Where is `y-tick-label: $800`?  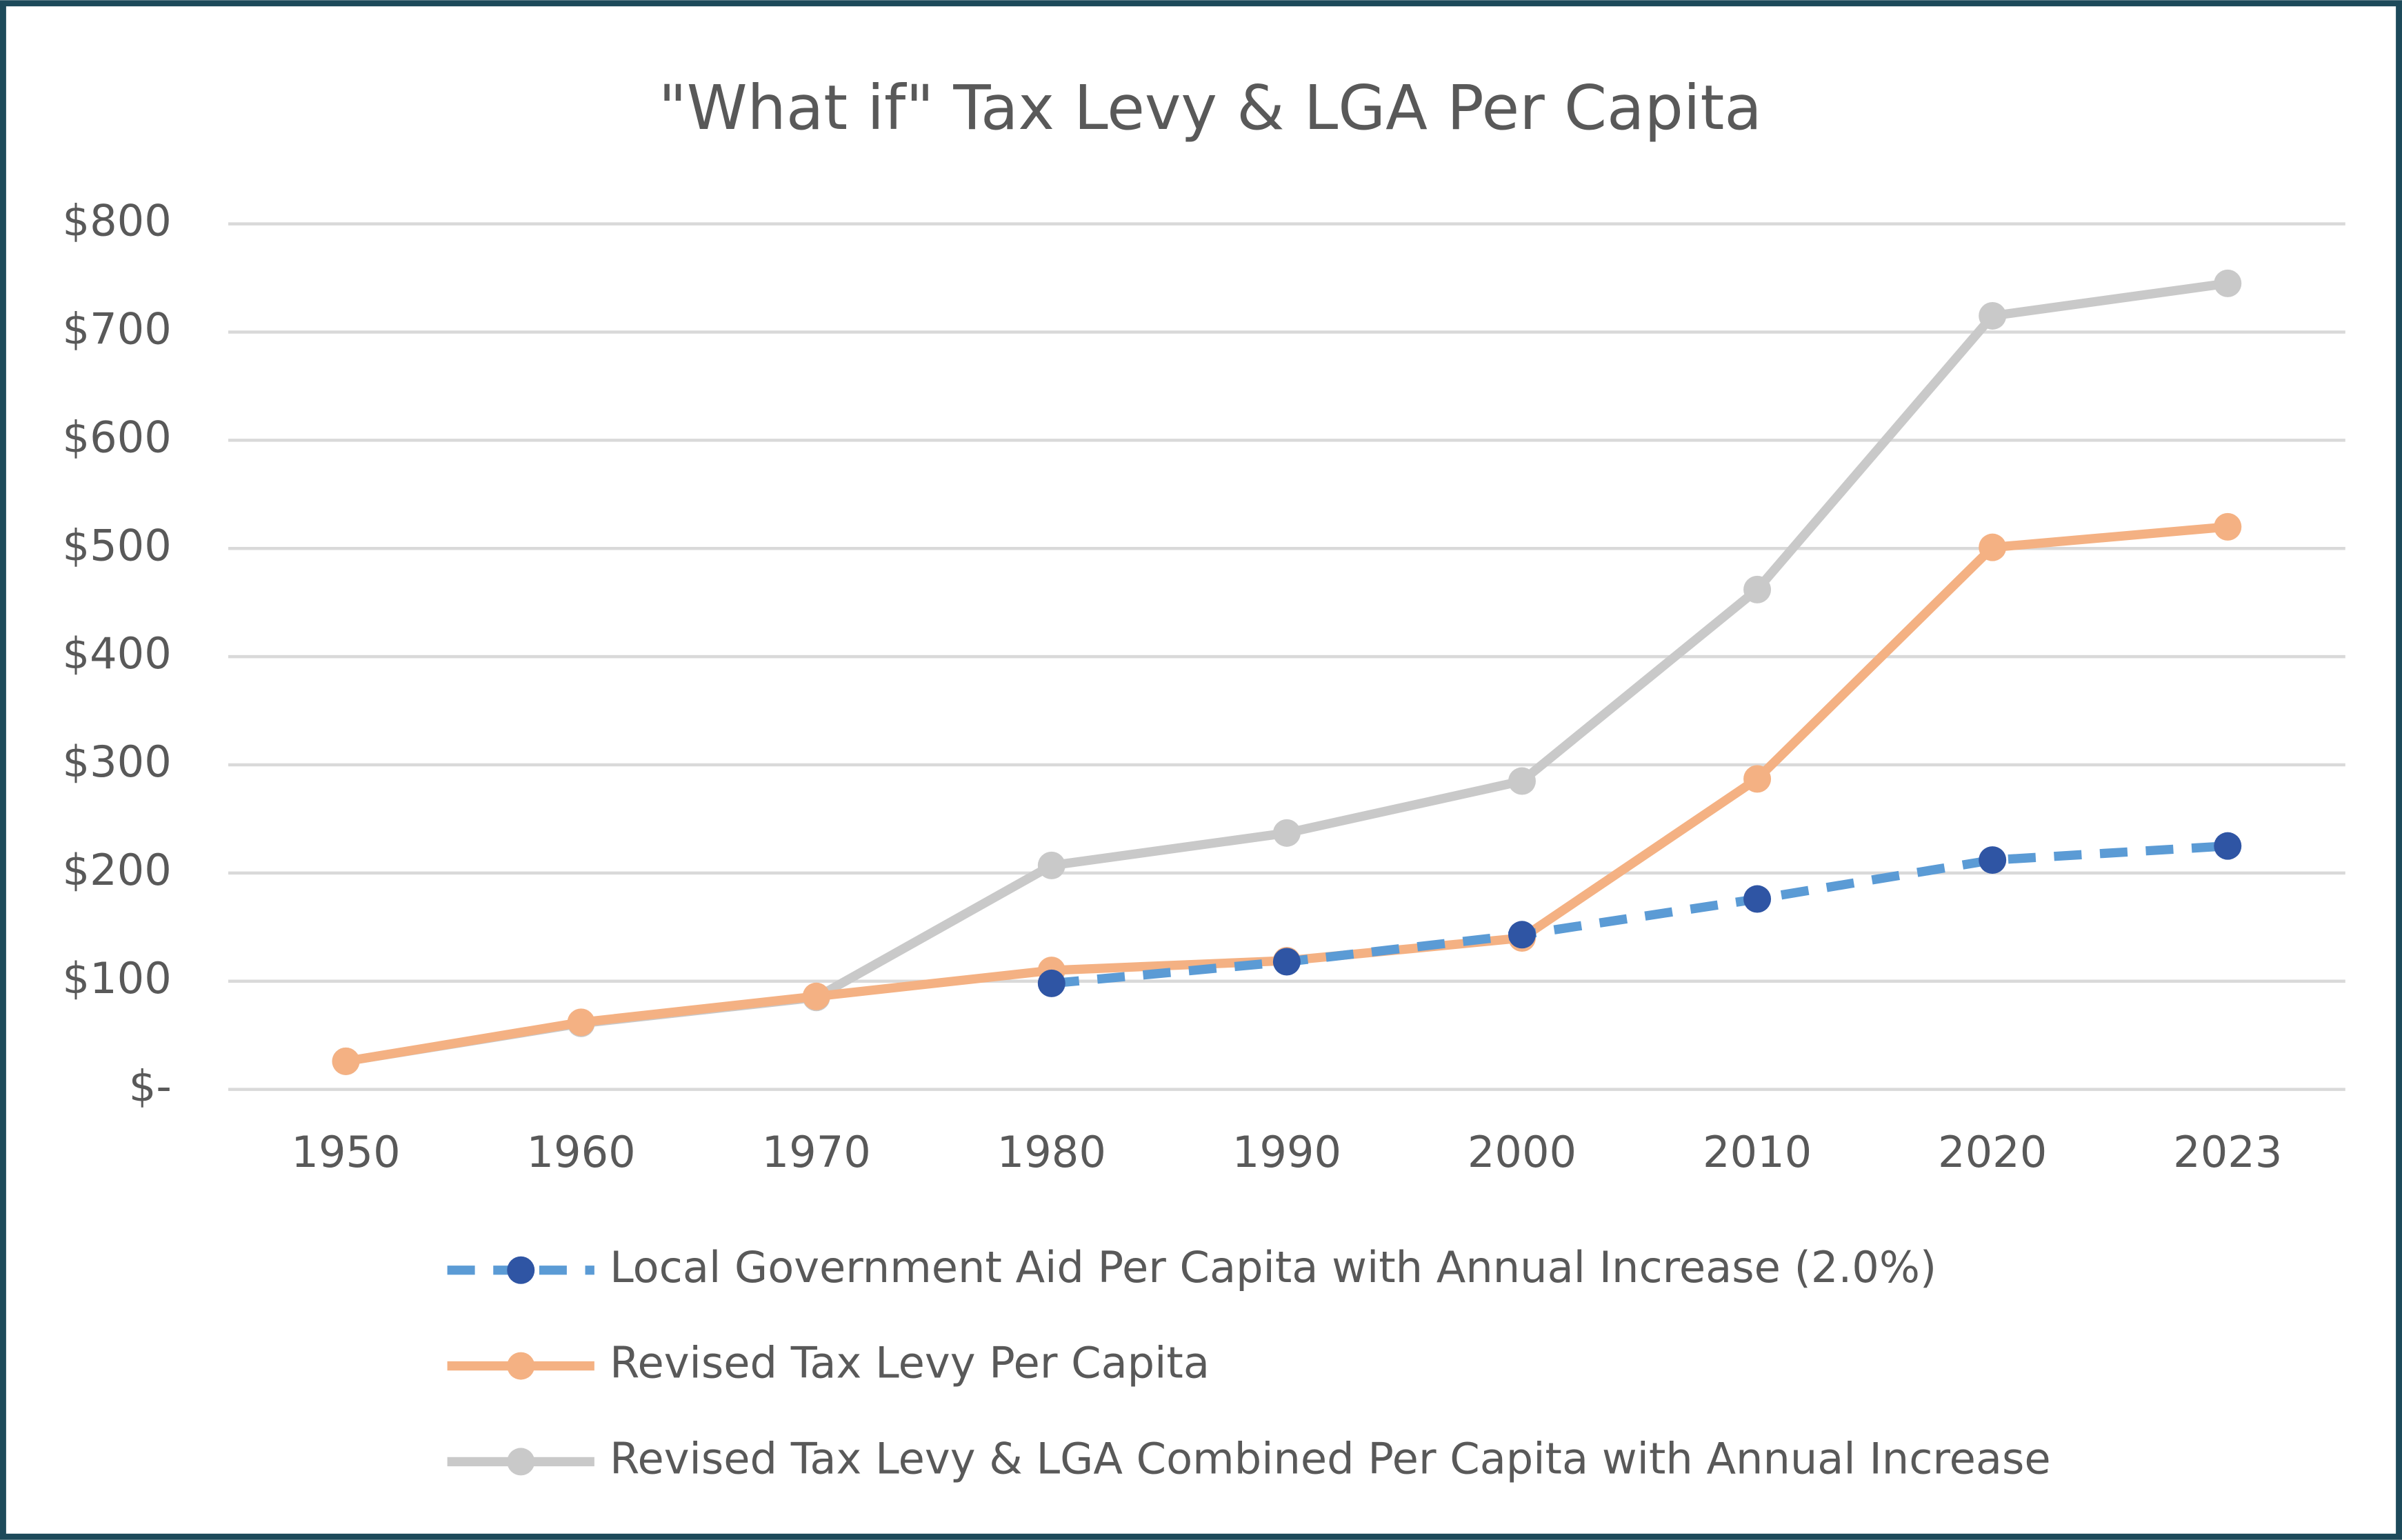
y-tick-label: $800 is located at coordinates (117, 221).